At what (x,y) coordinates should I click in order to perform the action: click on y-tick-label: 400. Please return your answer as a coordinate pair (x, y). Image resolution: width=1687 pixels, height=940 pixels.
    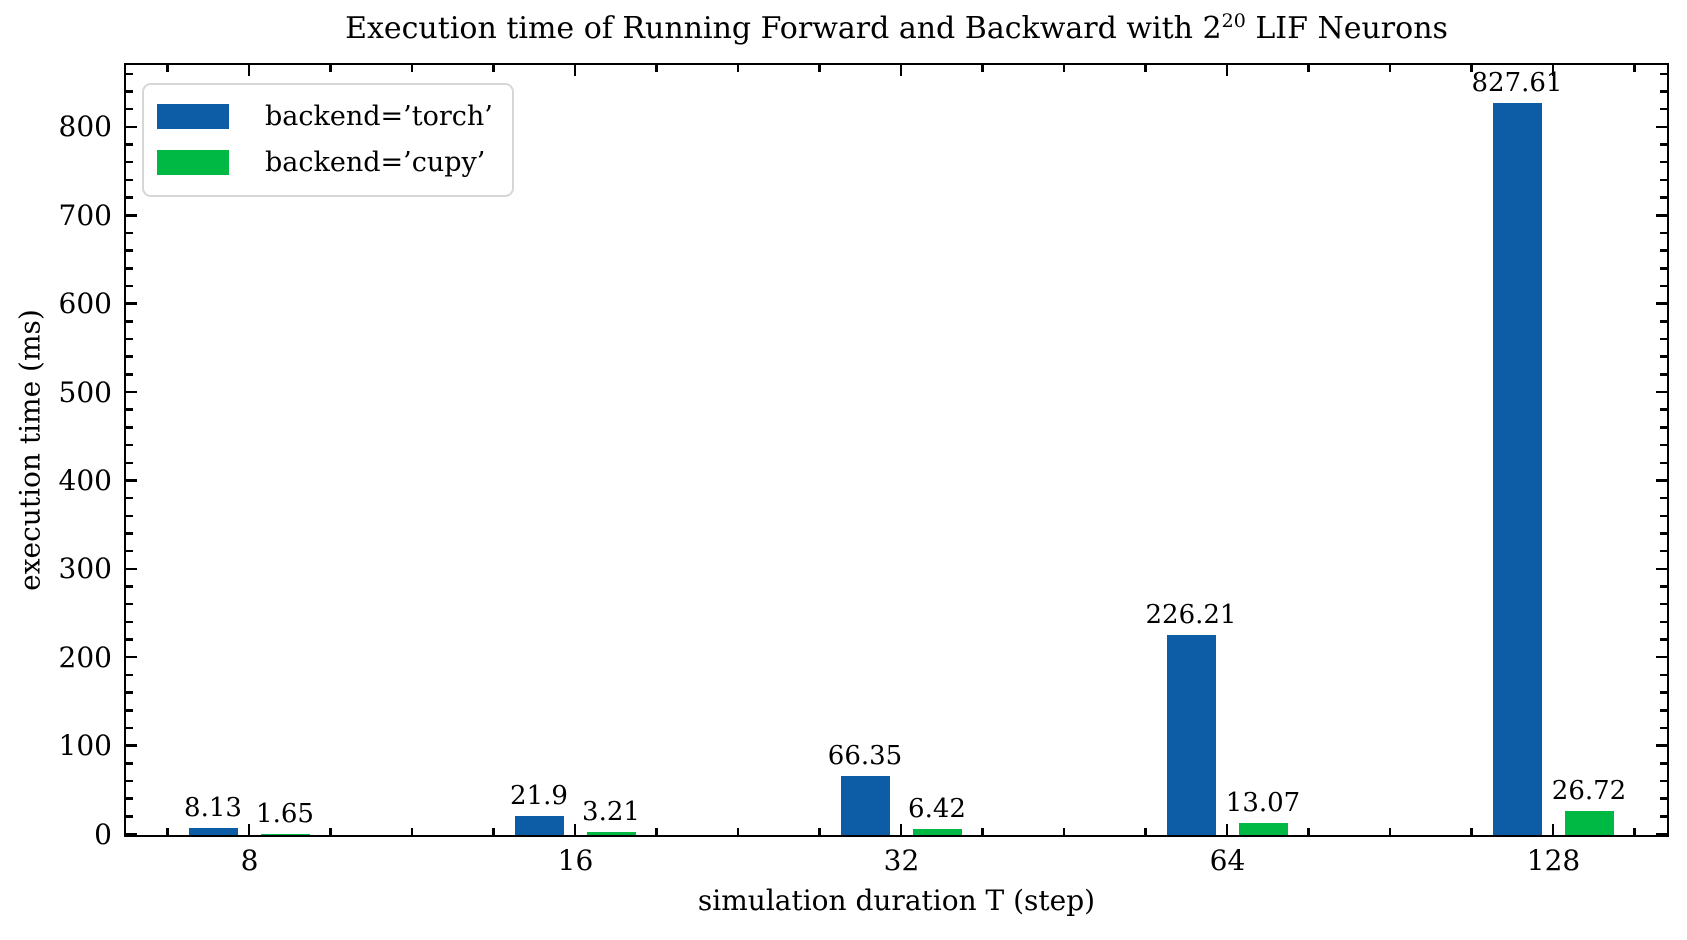
    Looking at the image, I should click on (85, 480).